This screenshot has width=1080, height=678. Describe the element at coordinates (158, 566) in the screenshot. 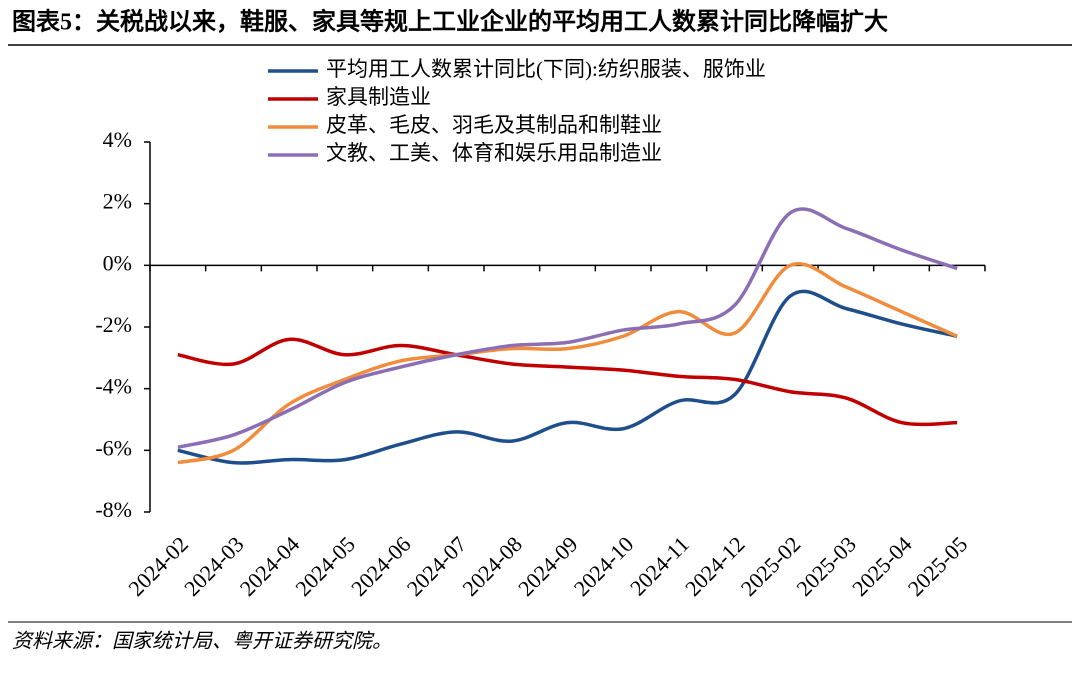

I see `x-tick-label: 2024-02` at that location.